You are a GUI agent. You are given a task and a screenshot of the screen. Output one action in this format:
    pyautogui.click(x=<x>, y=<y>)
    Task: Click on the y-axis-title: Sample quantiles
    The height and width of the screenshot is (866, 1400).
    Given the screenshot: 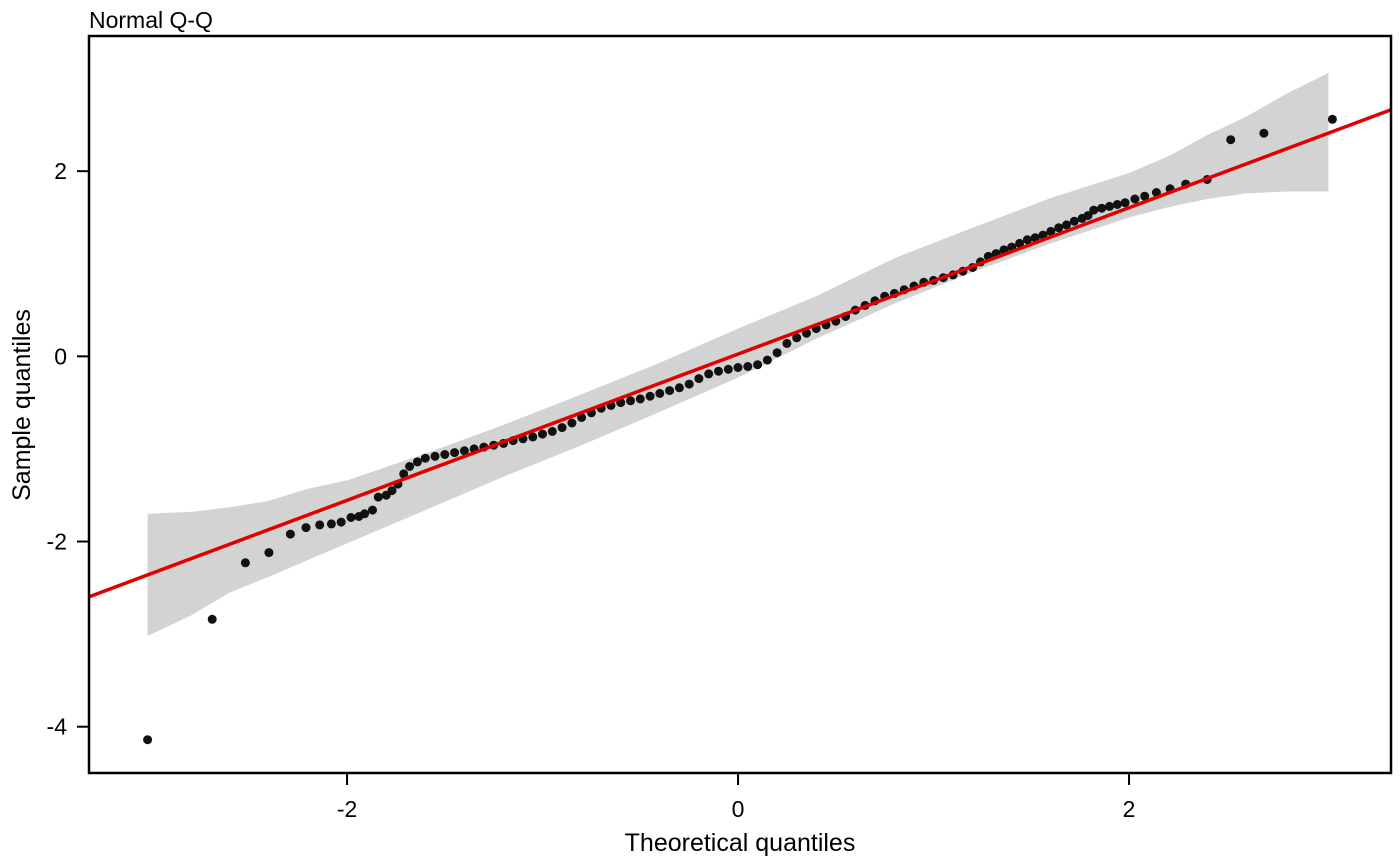 What is the action you would take?
    pyautogui.click(x=22, y=405)
    